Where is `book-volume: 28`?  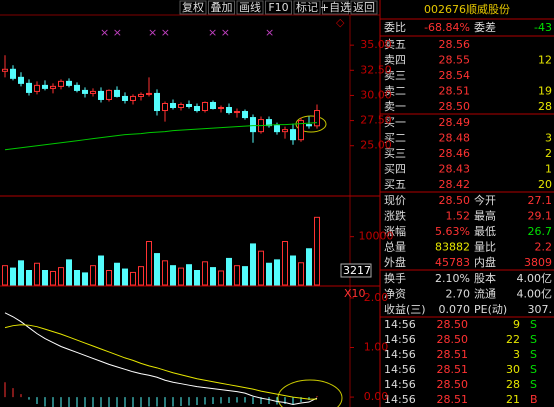 book-volume: 28 is located at coordinates (545, 106).